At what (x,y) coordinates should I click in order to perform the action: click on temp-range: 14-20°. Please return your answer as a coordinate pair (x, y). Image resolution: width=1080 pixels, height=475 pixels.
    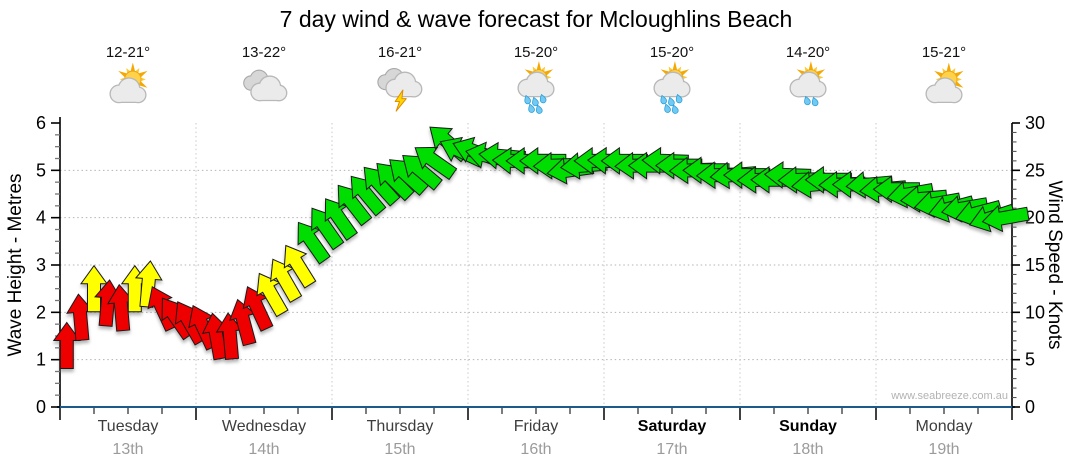
    Looking at the image, I should click on (808, 52).